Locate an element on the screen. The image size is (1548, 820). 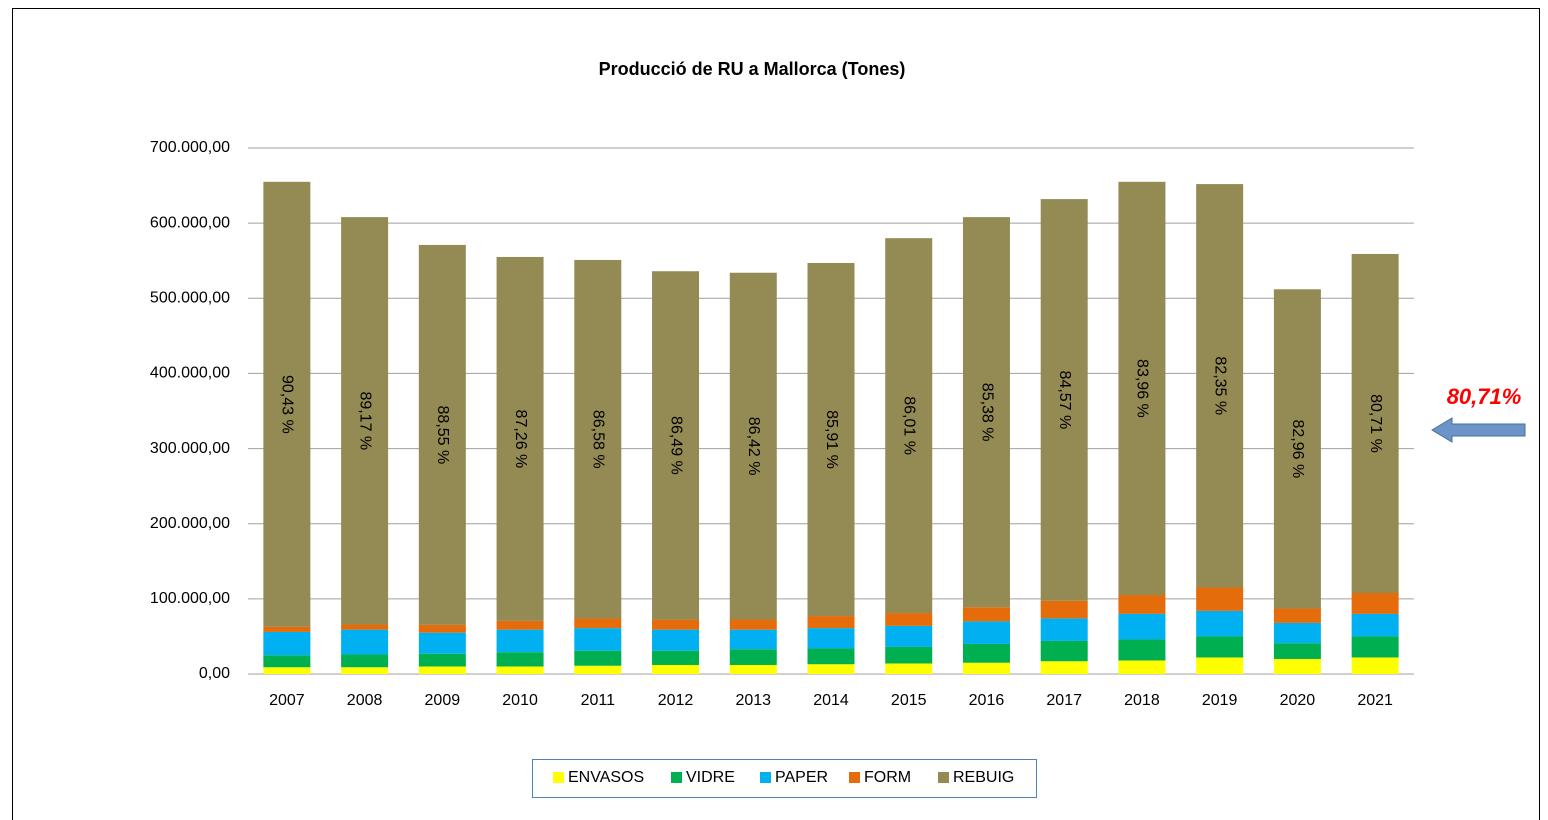
share-label: 82,35 % is located at coordinates (1219, 385).